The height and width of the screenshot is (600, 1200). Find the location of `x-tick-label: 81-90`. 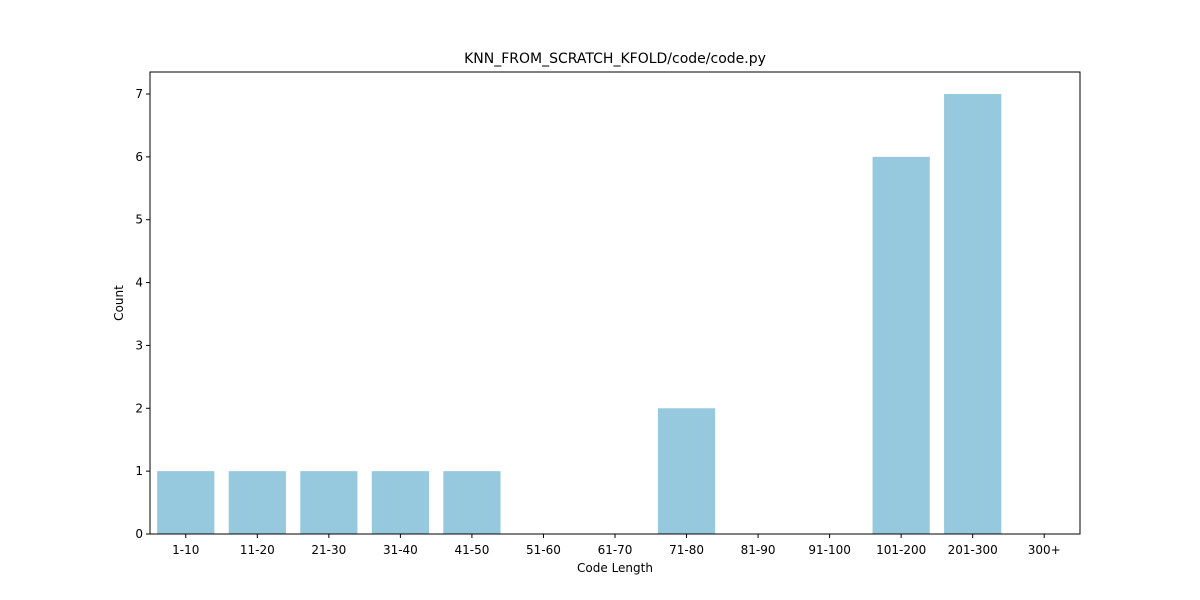

x-tick-label: 81-90 is located at coordinates (758, 550).